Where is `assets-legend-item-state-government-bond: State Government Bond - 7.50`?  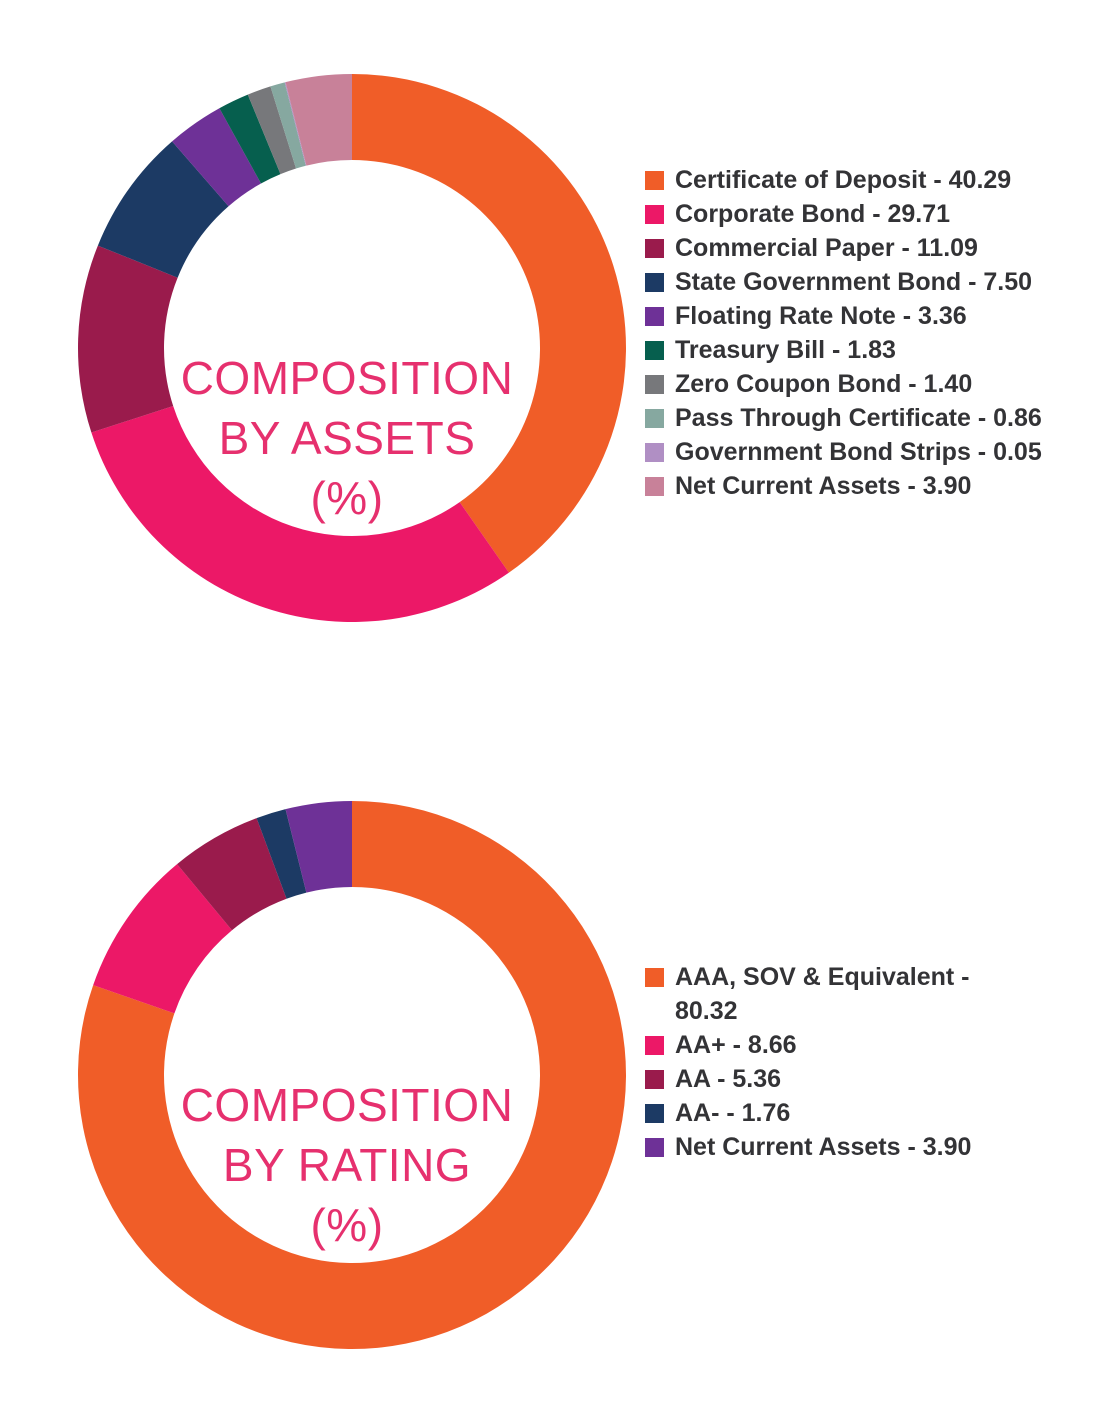 assets-legend-item-state-government-bond: State Government Bond - 7.50 is located at coordinates (843, 282).